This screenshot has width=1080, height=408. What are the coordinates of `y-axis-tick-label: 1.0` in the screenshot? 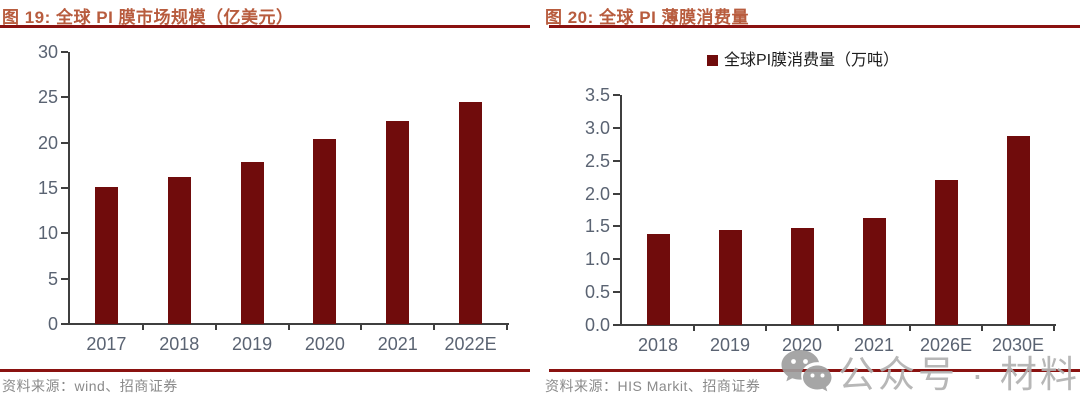 It's located at (597, 259).